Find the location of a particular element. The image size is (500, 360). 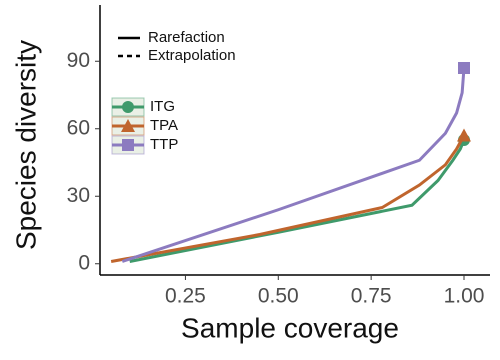

y-tick-label: 90 is located at coordinates (78, 60).